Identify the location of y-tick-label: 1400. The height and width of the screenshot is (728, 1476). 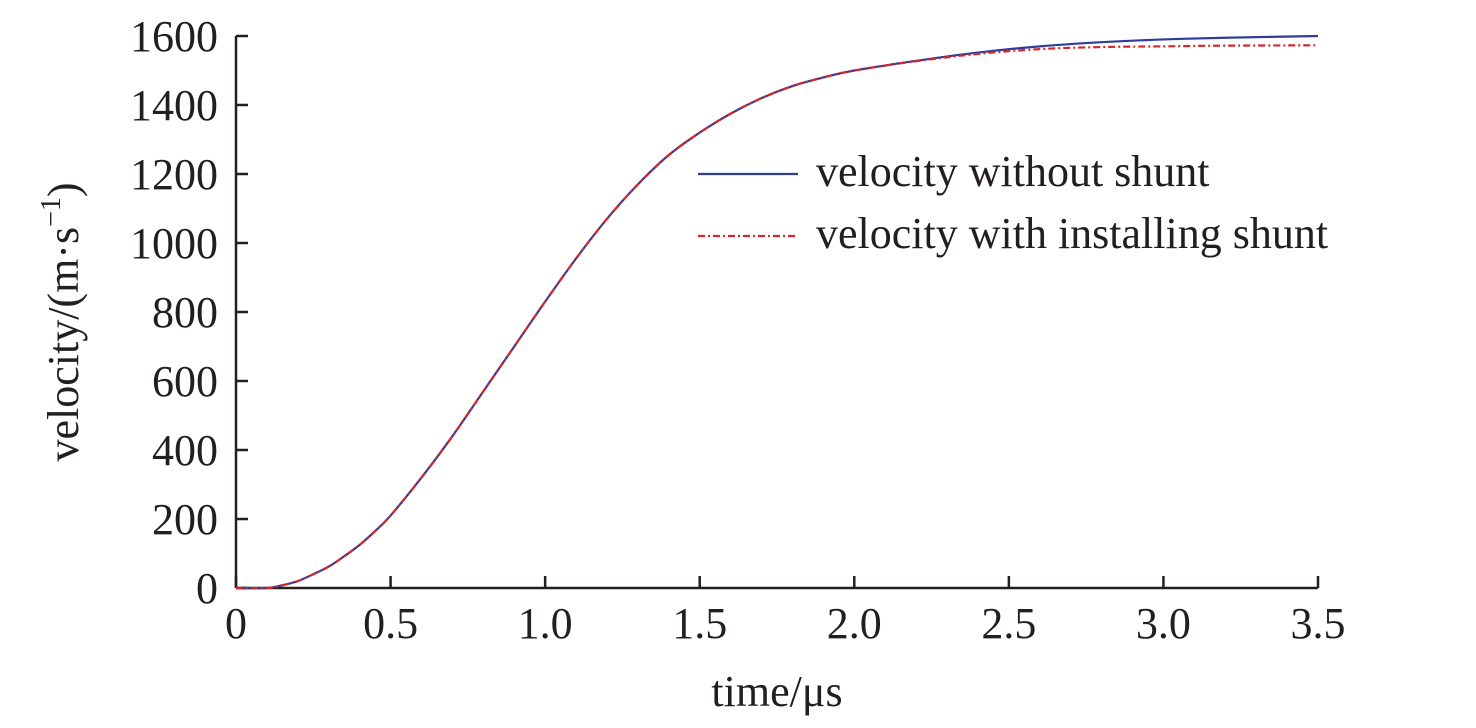
(174, 105).